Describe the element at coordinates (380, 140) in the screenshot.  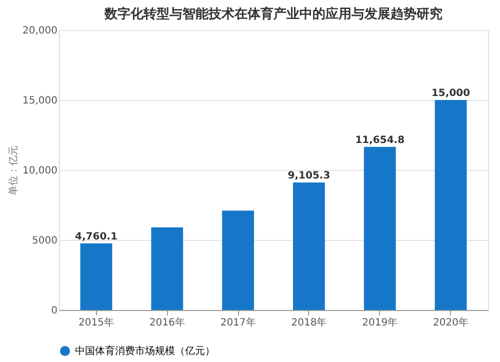
I see `data-label: 11,654.8` at that location.